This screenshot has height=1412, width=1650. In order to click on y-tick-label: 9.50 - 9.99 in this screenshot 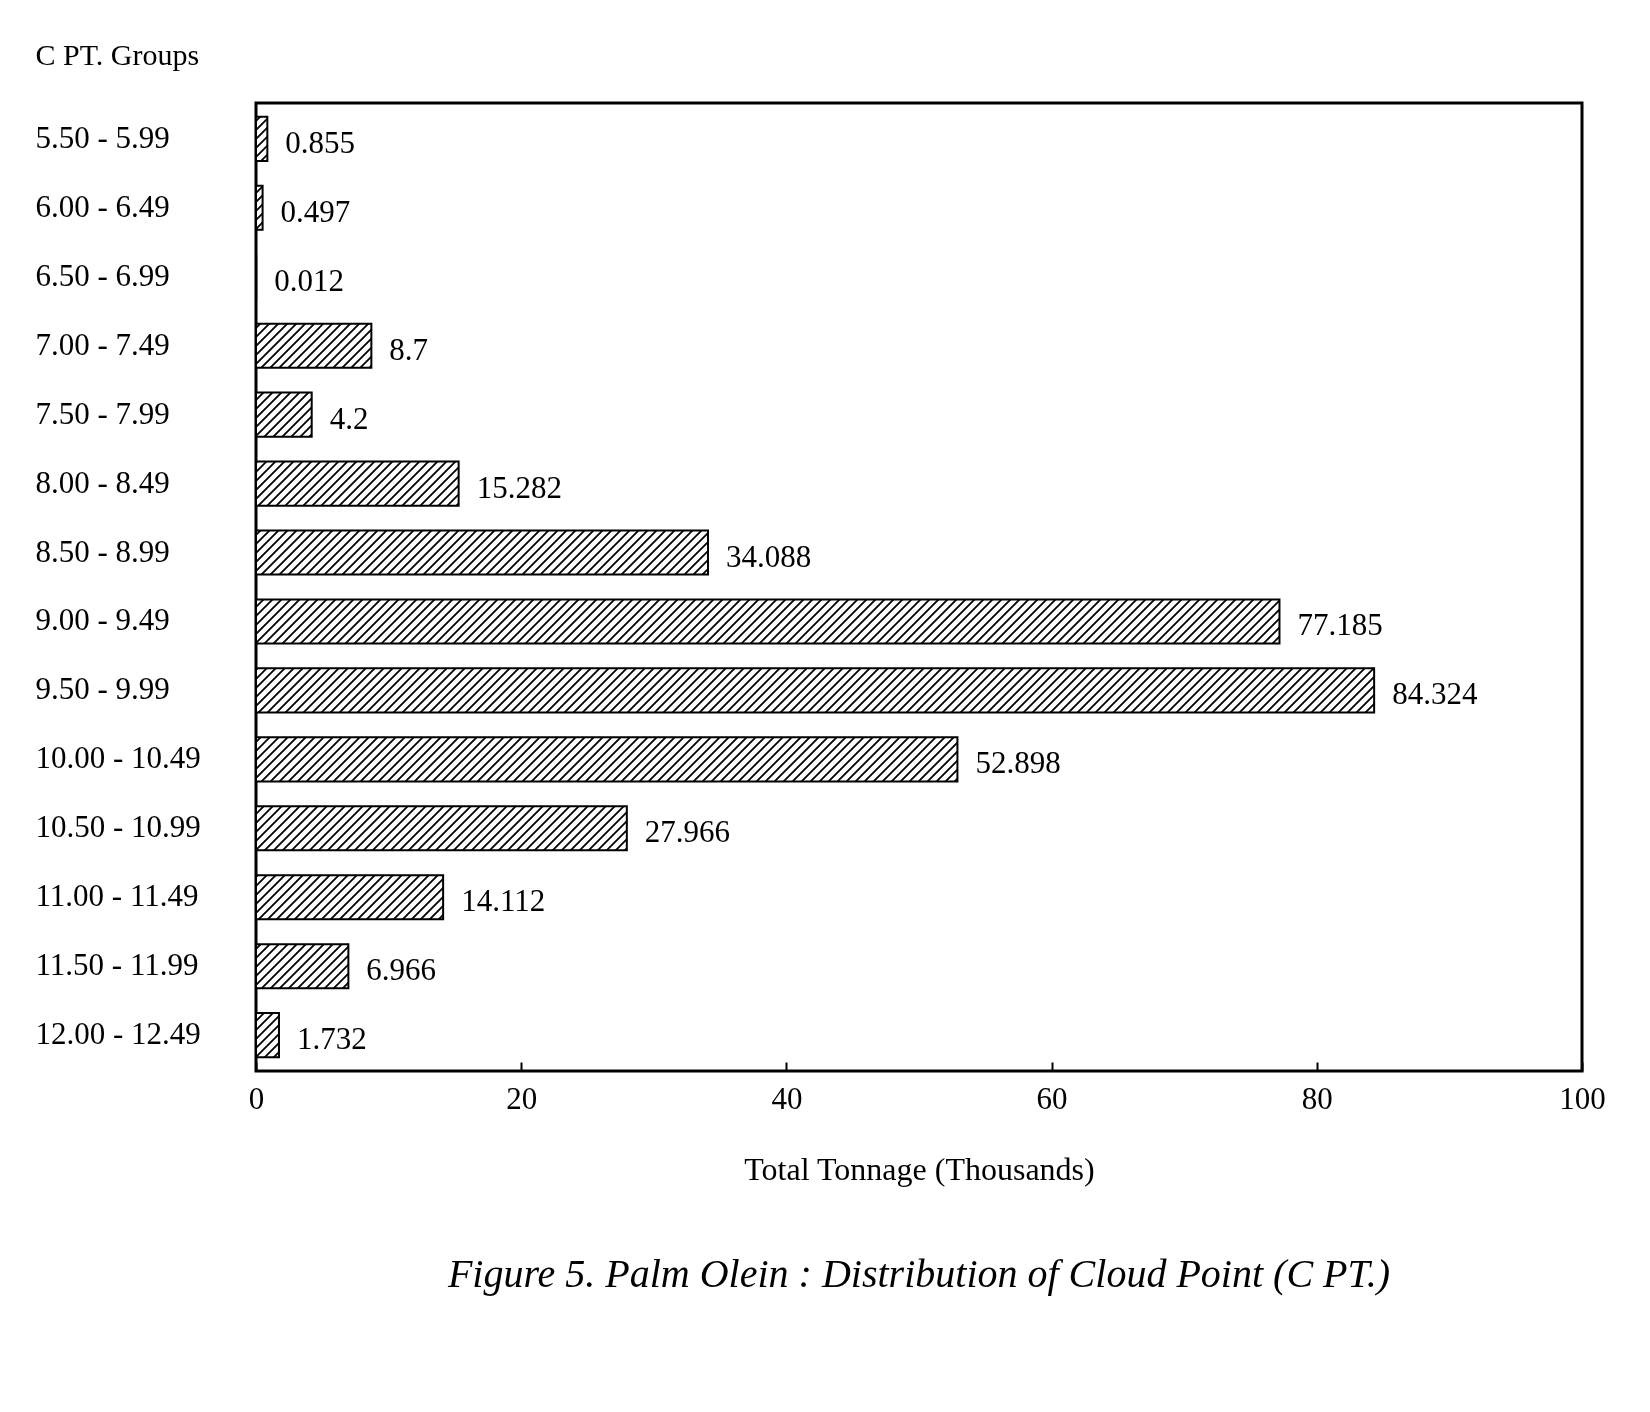, I will do `click(102, 689)`.